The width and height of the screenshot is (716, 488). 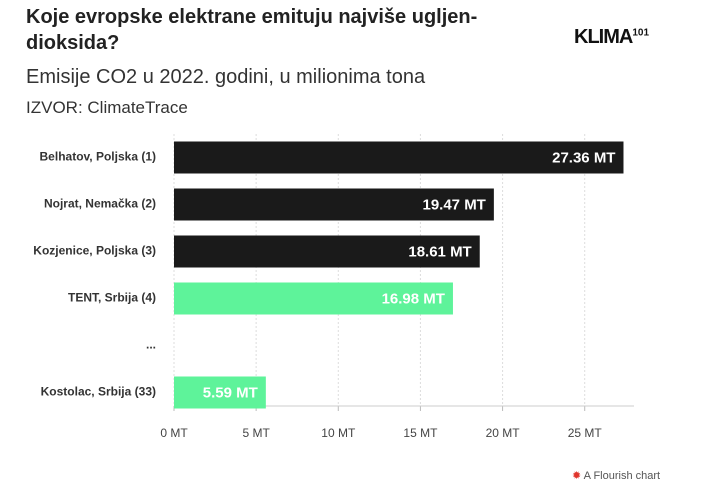 I want to click on value-label: 27.36 MT, so click(x=583, y=157).